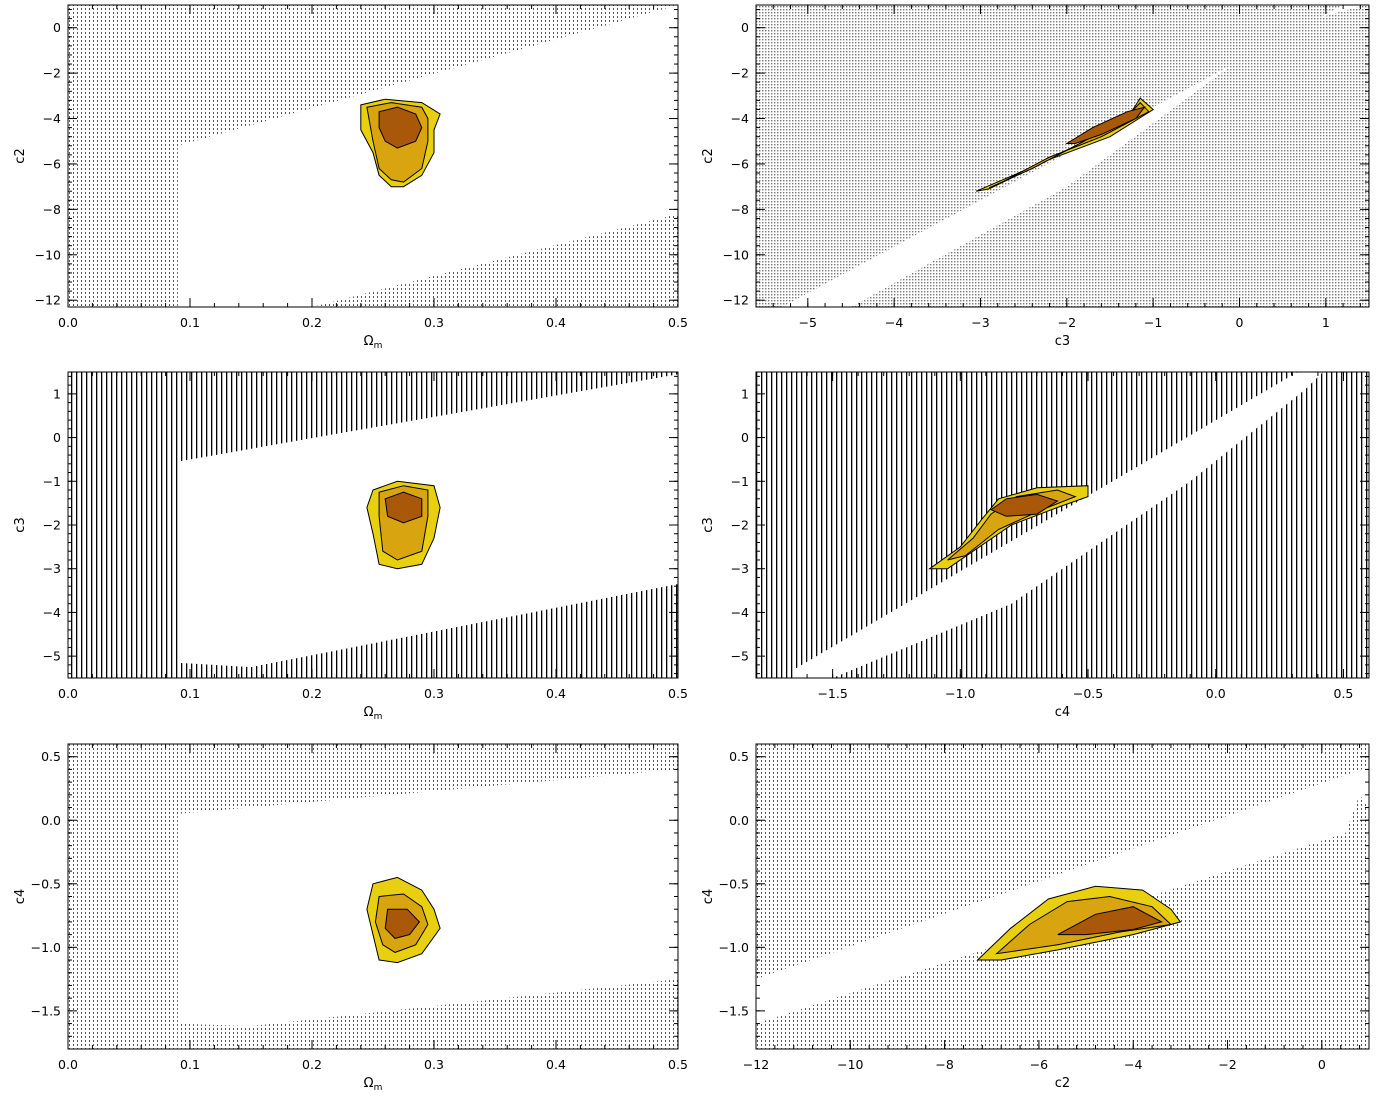 This screenshot has height=1102, width=1394. What do you see at coordinates (52, 568) in the screenshot?
I see `y-tick-label: −3` at bounding box center [52, 568].